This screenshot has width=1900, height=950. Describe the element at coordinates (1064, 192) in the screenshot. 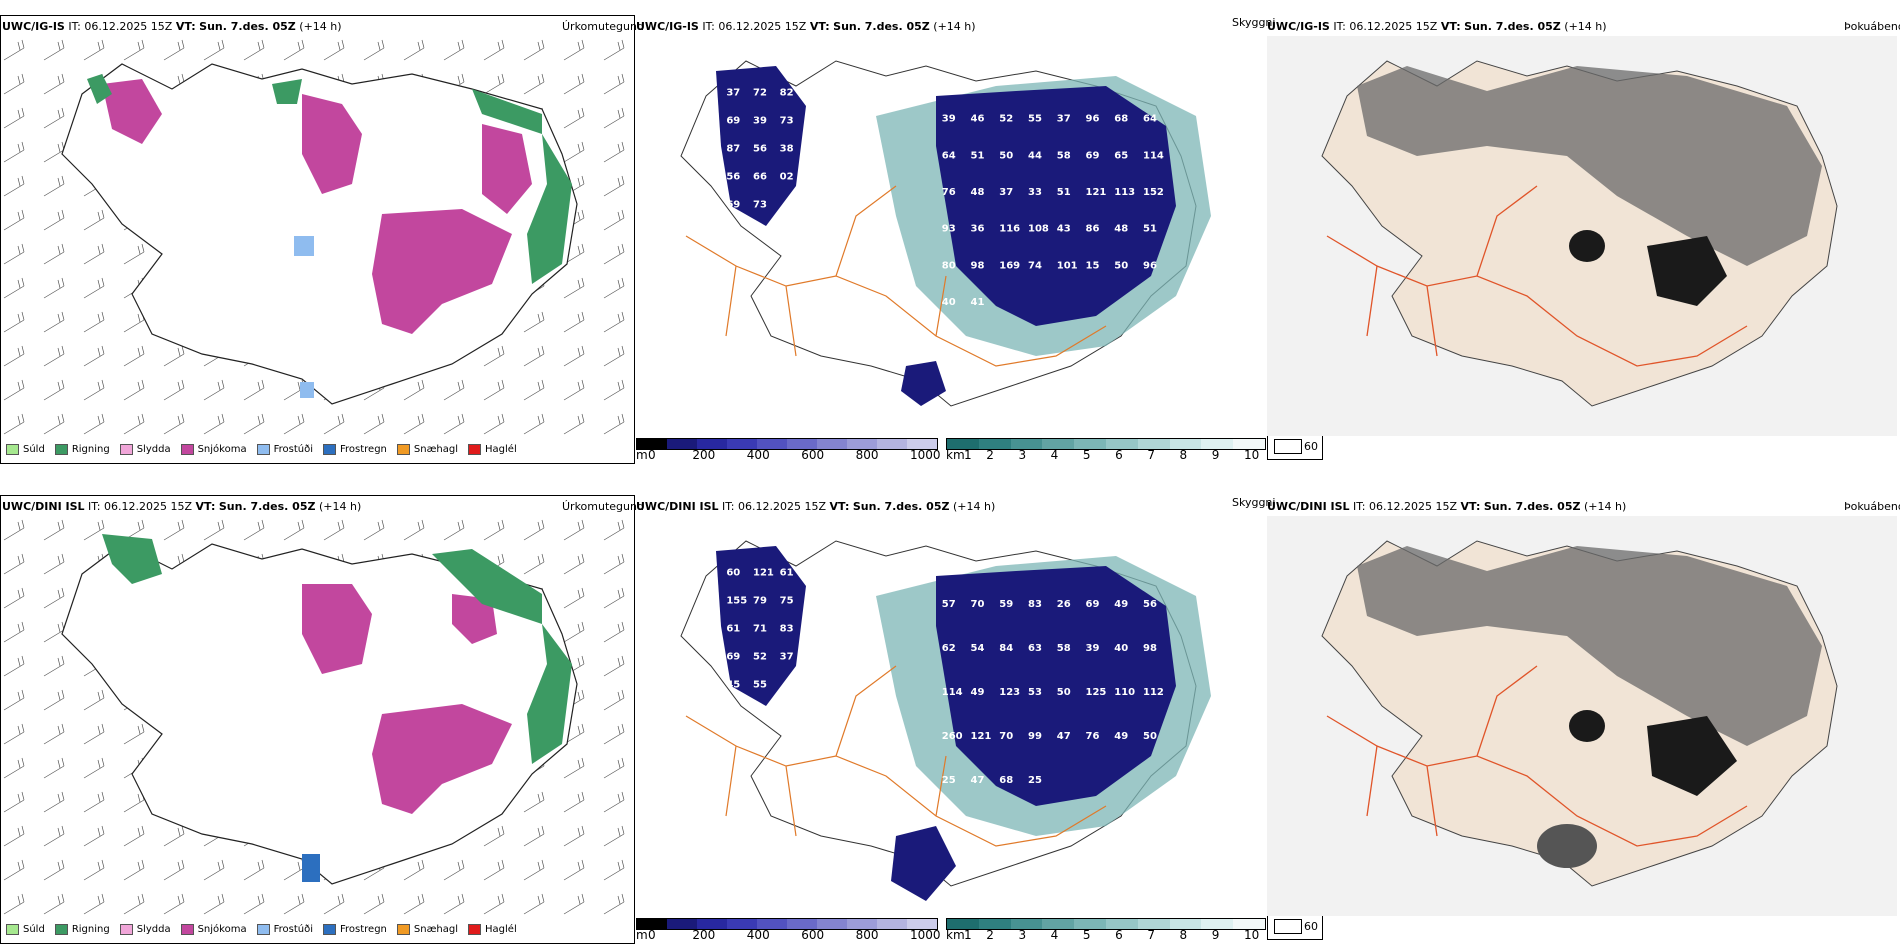

I see `cloud-base-label: 51` at that location.